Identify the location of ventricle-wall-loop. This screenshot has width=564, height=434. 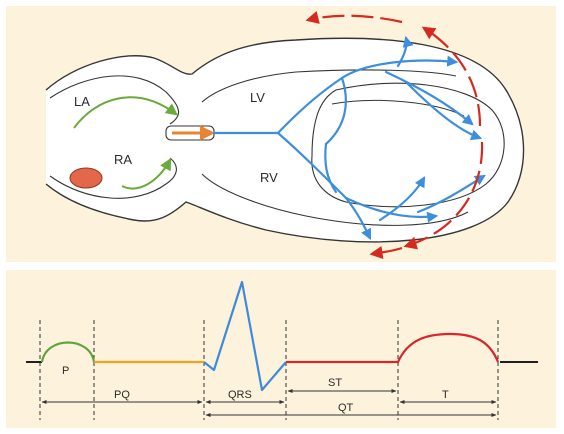
(408, 145).